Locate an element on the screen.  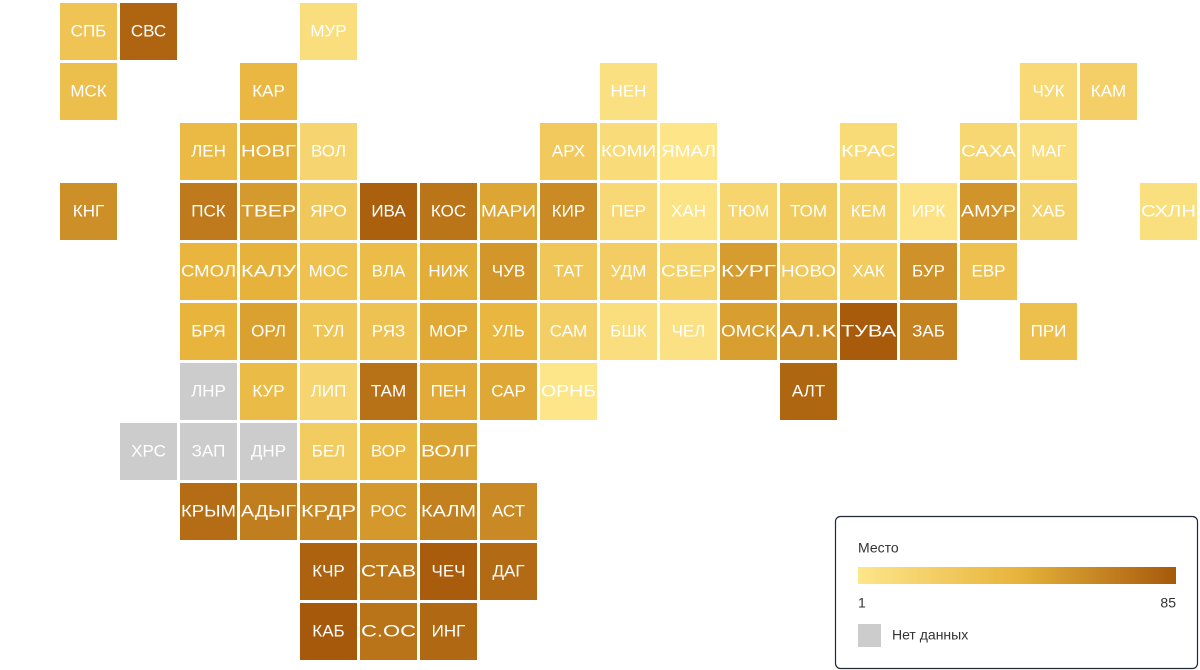
legend-min: 1 is located at coordinates (862, 603).